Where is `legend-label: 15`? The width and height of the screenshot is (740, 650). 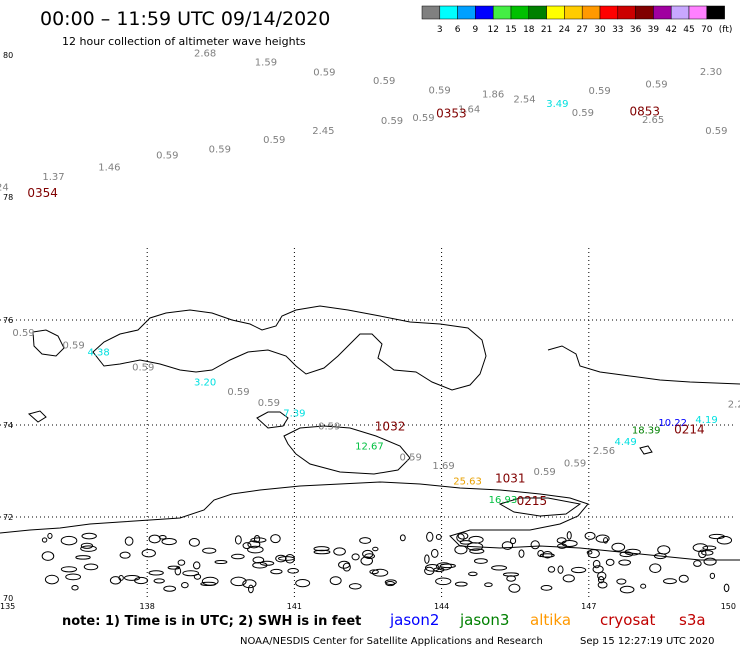 legend-label: 15 is located at coordinates (510, 30).